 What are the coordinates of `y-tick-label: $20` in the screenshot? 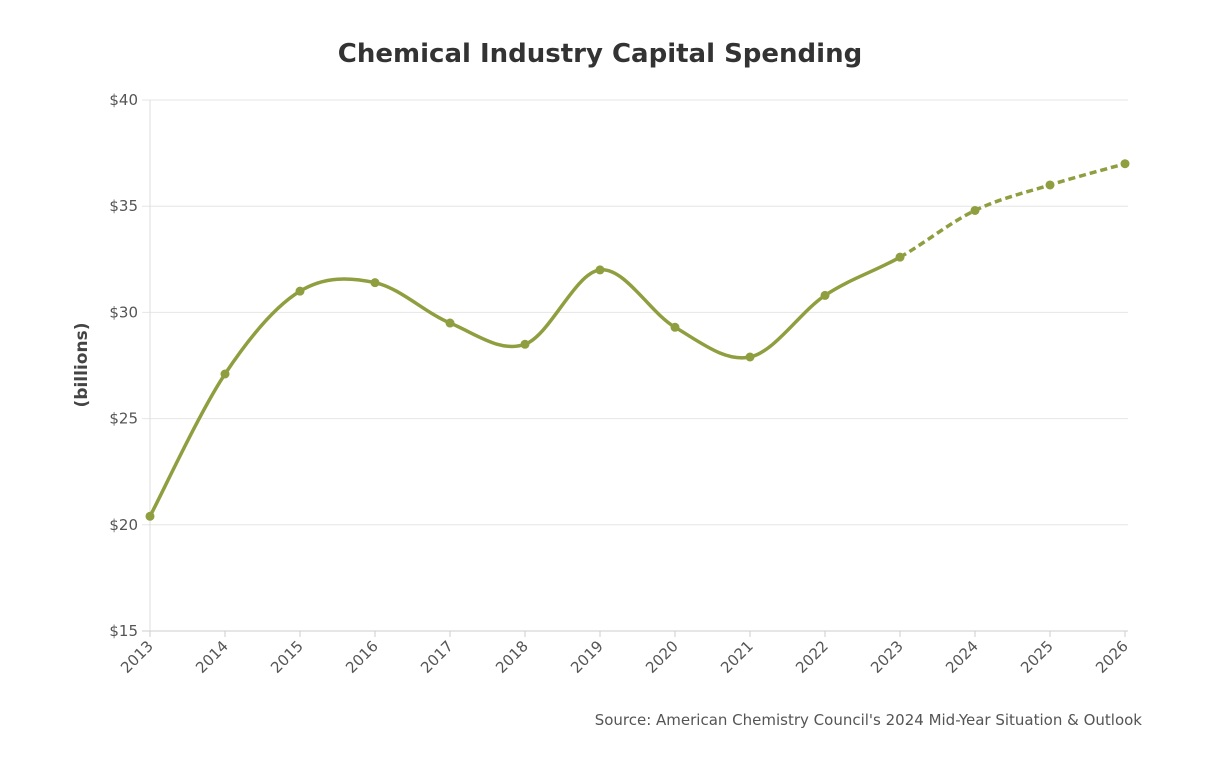 It's located at (123, 525).